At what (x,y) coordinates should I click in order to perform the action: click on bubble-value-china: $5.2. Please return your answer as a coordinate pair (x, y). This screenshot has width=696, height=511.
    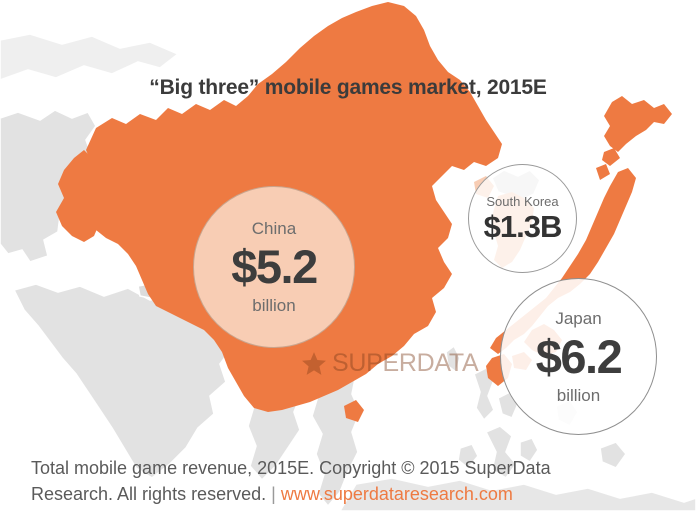
    Looking at the image, I should click on (274, 266).